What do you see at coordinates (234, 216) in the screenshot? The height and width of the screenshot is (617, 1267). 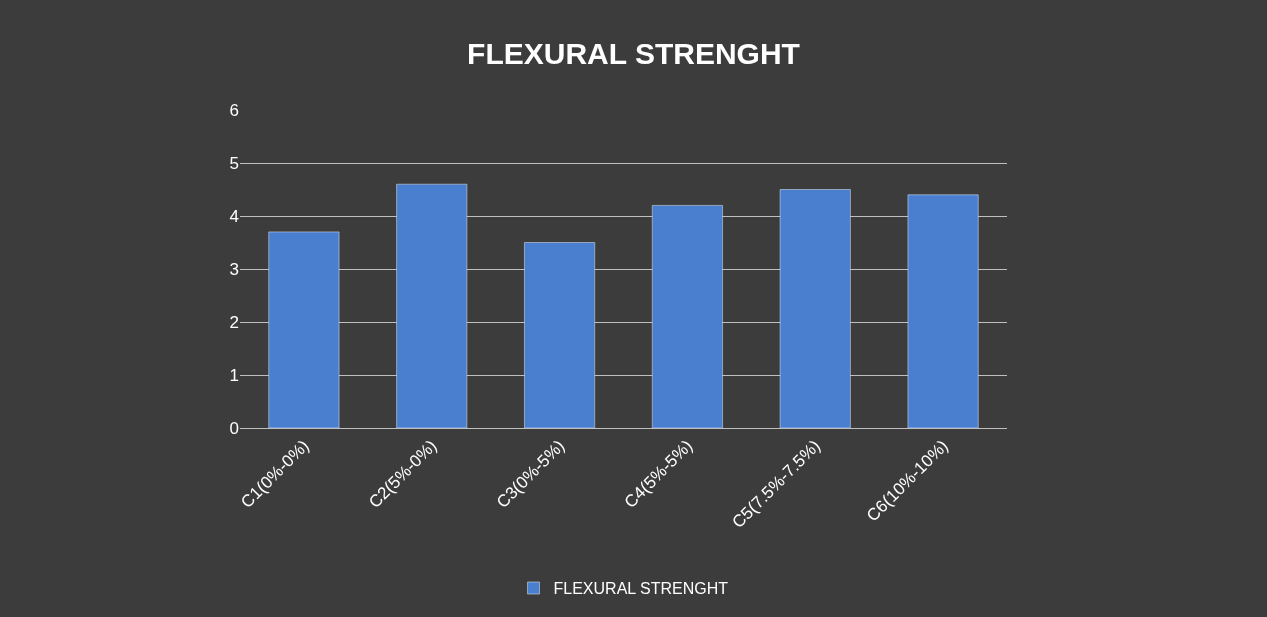 I see `y-tick-label: 4` at bounding box center [234, 216].